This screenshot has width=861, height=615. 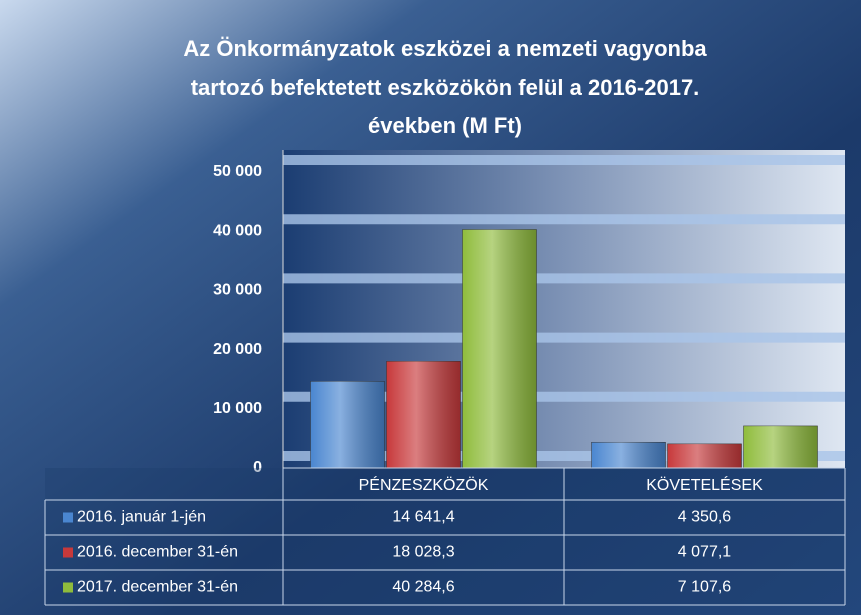 I want to click on y-tick-label: 50 000, so click(x=237, y=171).